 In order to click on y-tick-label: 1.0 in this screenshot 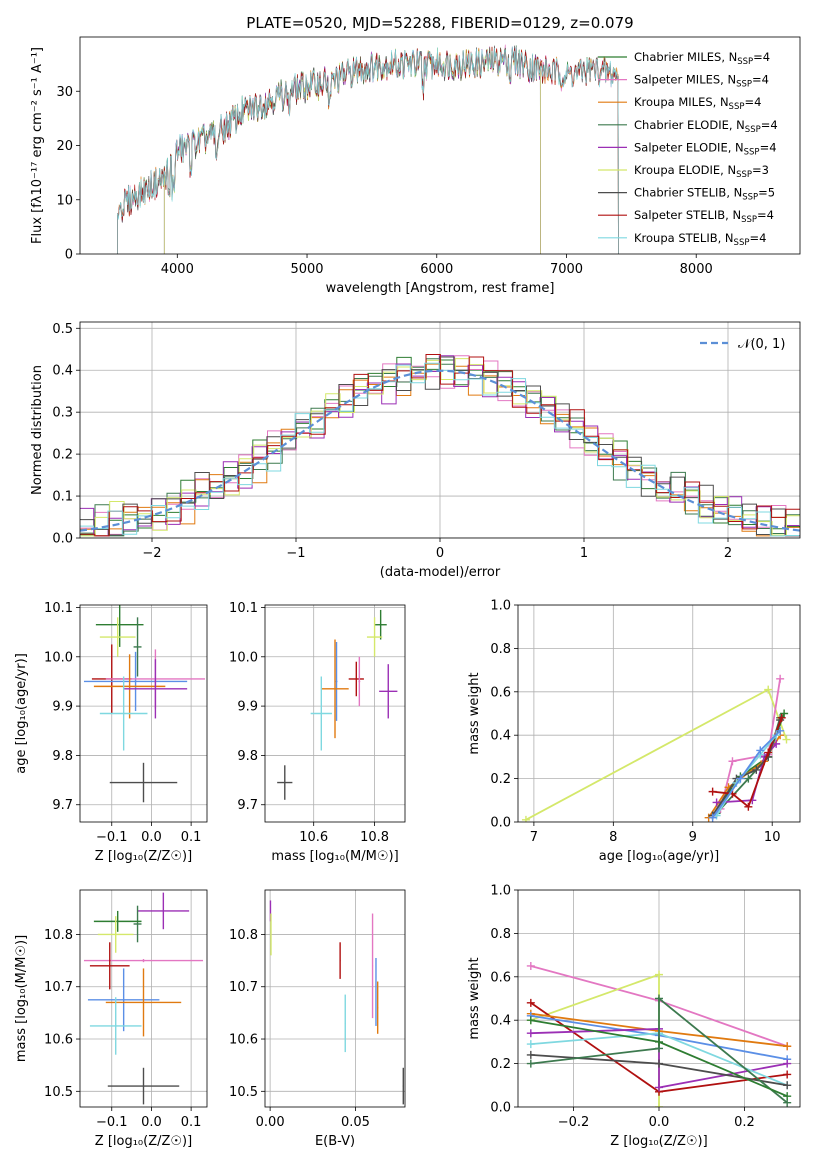, I will do `click(500, 891)`.